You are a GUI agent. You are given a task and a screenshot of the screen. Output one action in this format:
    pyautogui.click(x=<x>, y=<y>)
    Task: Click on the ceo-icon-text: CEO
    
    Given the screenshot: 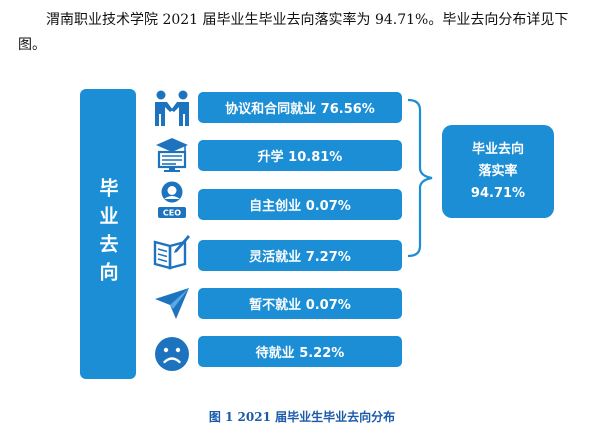 What is the action you would take?
    pyautogui.click(x=172, y=213)
    